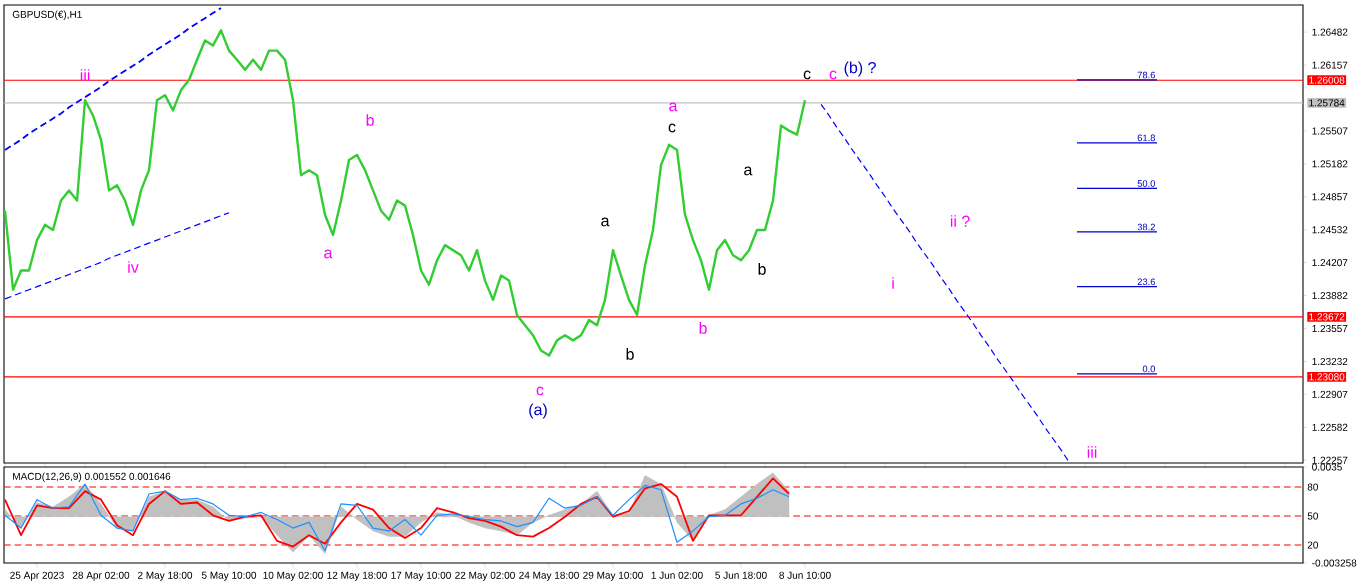 This screenshot has height=588, width=1366. What do you see at coordinates (1330, 263) in the screenshot?
I see `y-tick-label: 1.24207` at bounding box center [1330, 263].